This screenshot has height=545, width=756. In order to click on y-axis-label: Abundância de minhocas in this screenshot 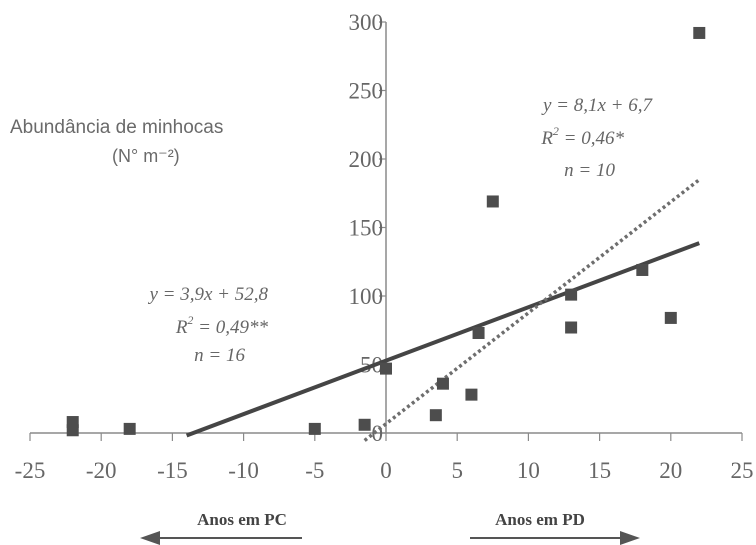, I will do `click(116, 127)`.